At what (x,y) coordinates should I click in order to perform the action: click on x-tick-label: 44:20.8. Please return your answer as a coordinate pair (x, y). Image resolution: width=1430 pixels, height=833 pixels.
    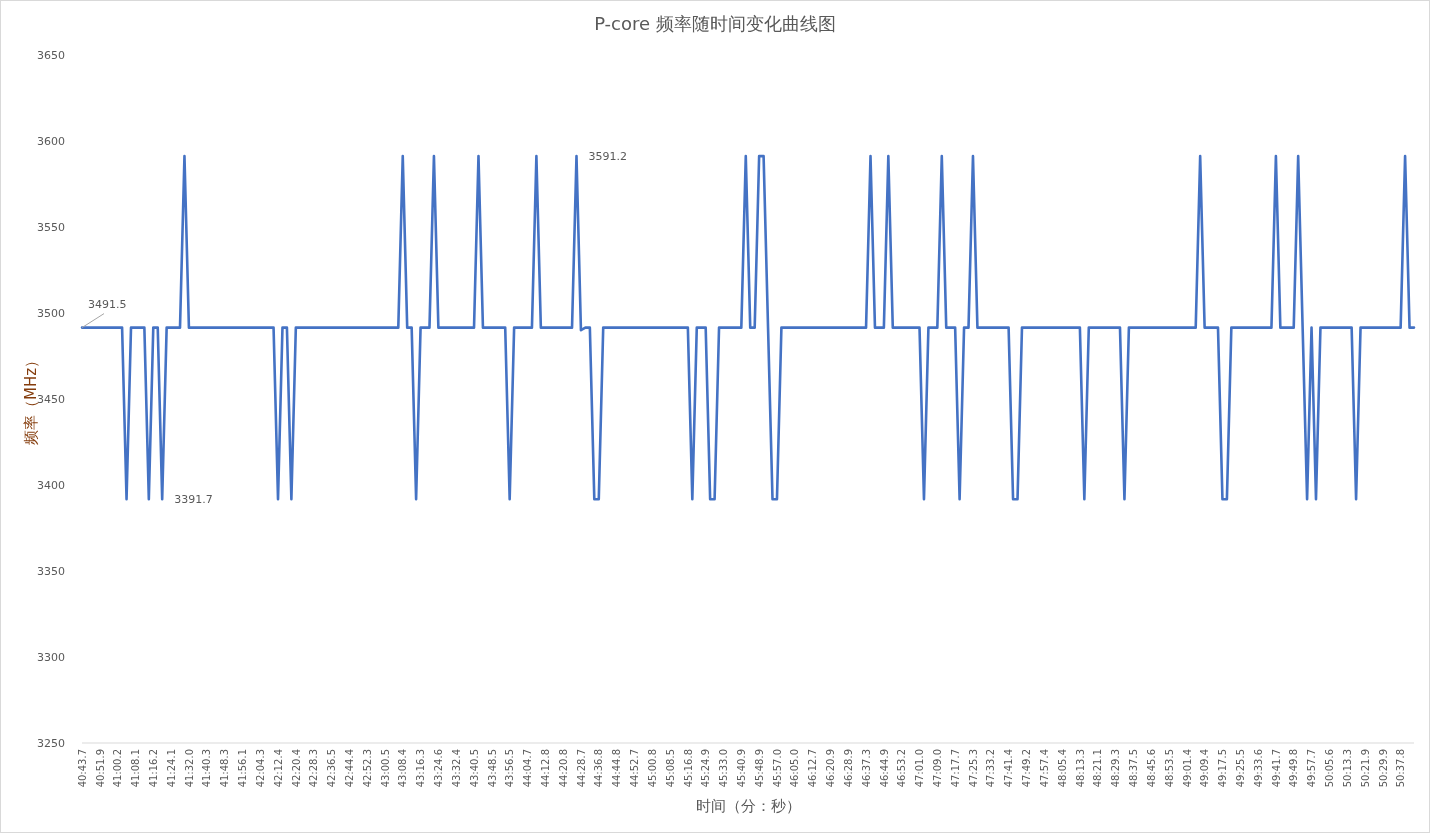
    Looking at the image, I should click on (563, 768).